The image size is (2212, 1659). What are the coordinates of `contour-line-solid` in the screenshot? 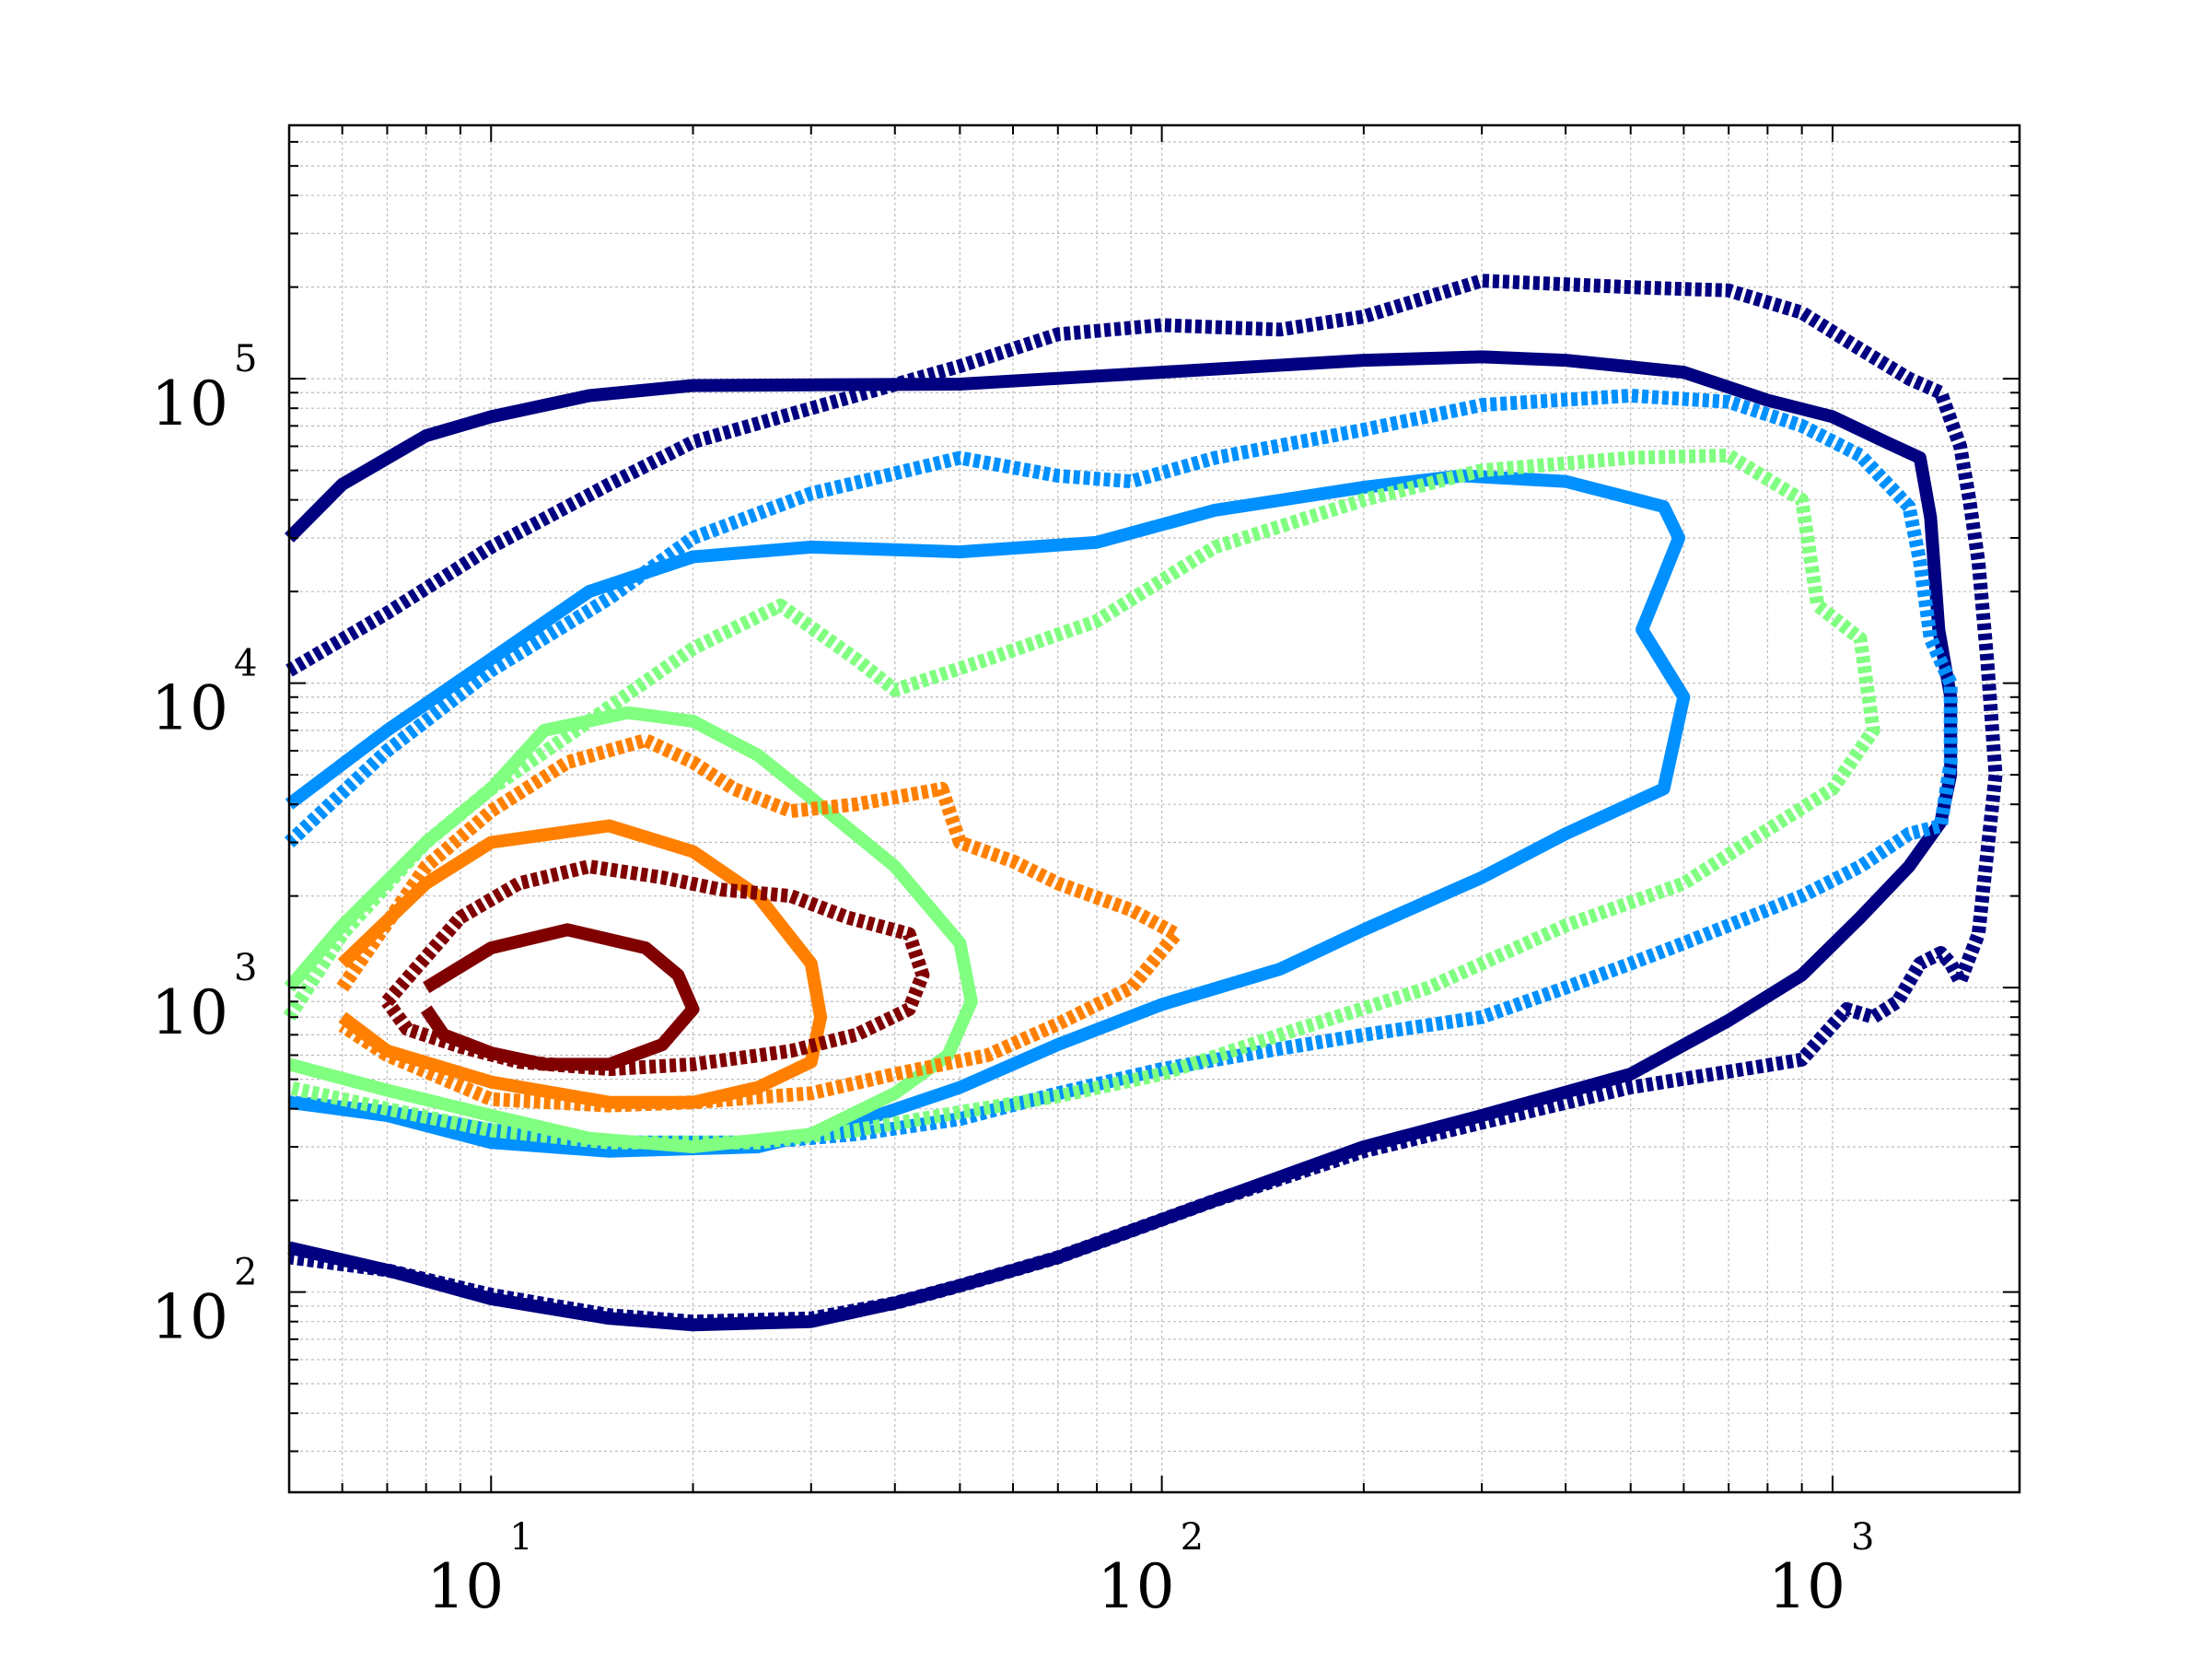 It's located at (583, 964).